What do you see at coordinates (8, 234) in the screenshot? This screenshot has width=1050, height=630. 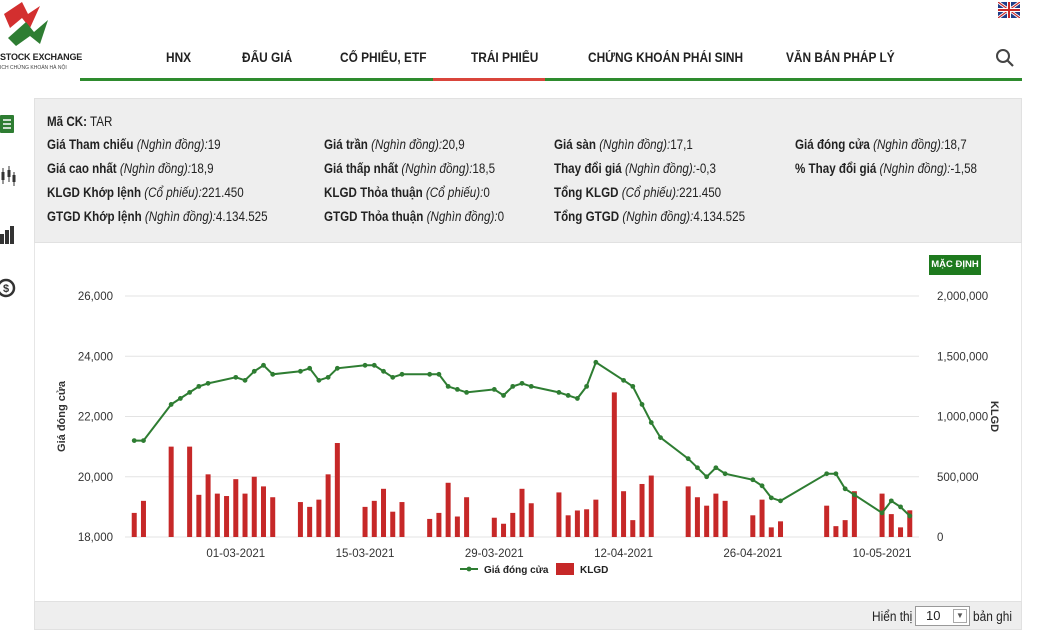 I see `bar-chart-icon` at bounding box center [8, 234].